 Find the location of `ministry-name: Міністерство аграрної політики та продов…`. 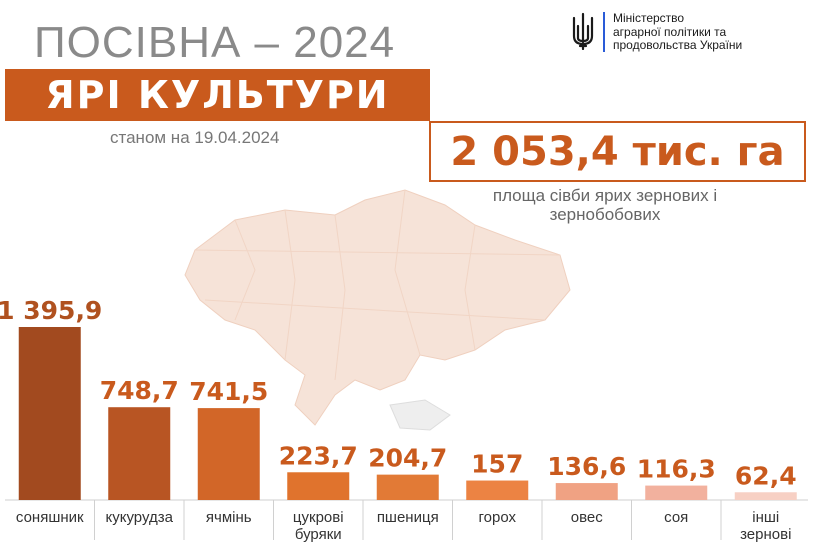

ministry-name: Міністерство аграрної політики та продов… is located at coordinates (678, 32).